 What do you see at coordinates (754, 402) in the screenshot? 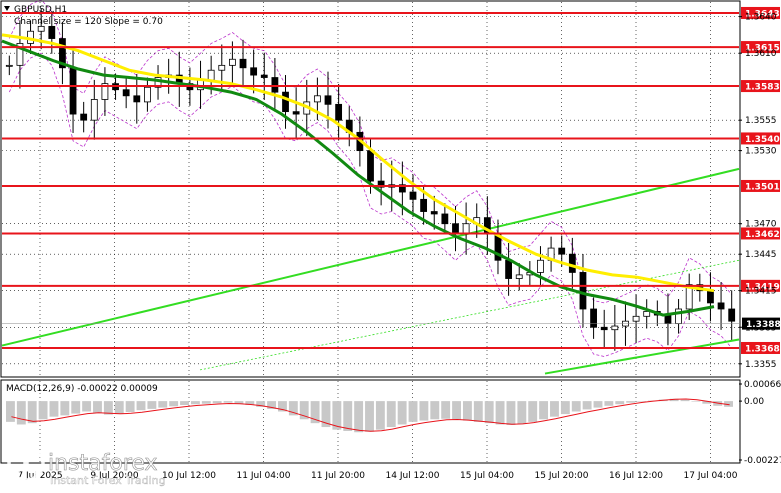
I see `macd-tick-label: 0.00` at bounding box center [754, 402].